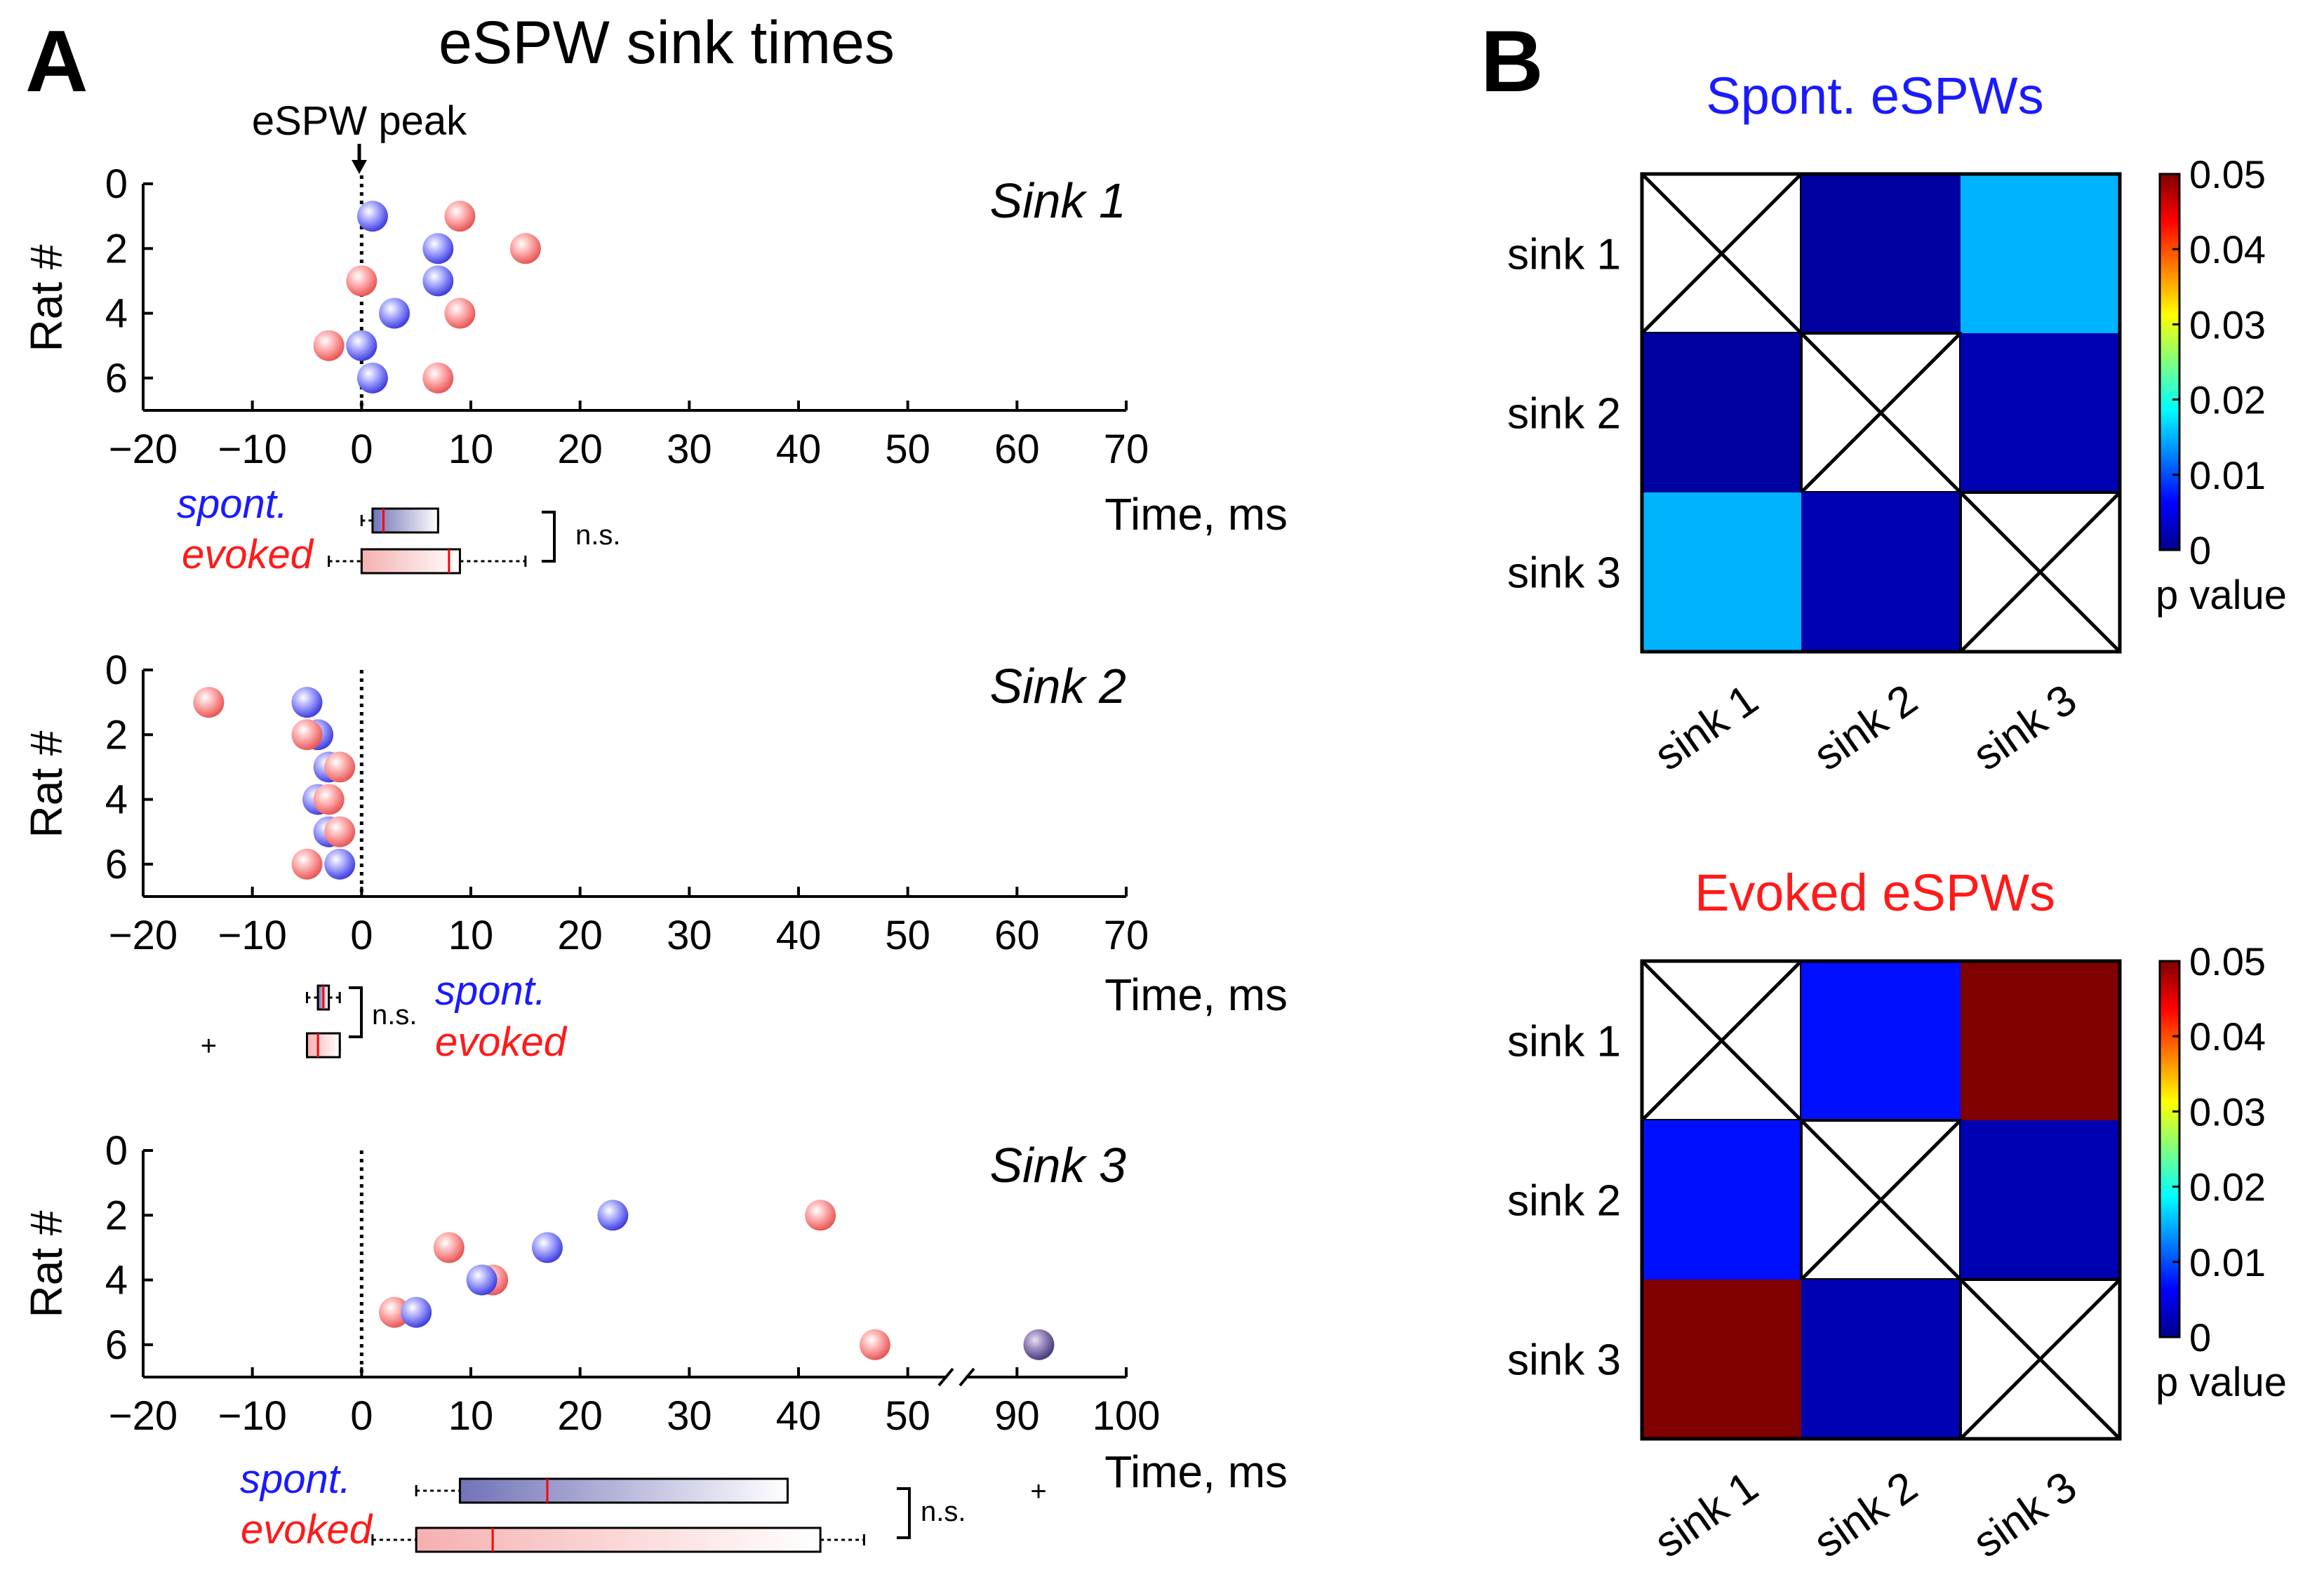  I want to click on colorbar-label: p value, so click(2221, 1382).